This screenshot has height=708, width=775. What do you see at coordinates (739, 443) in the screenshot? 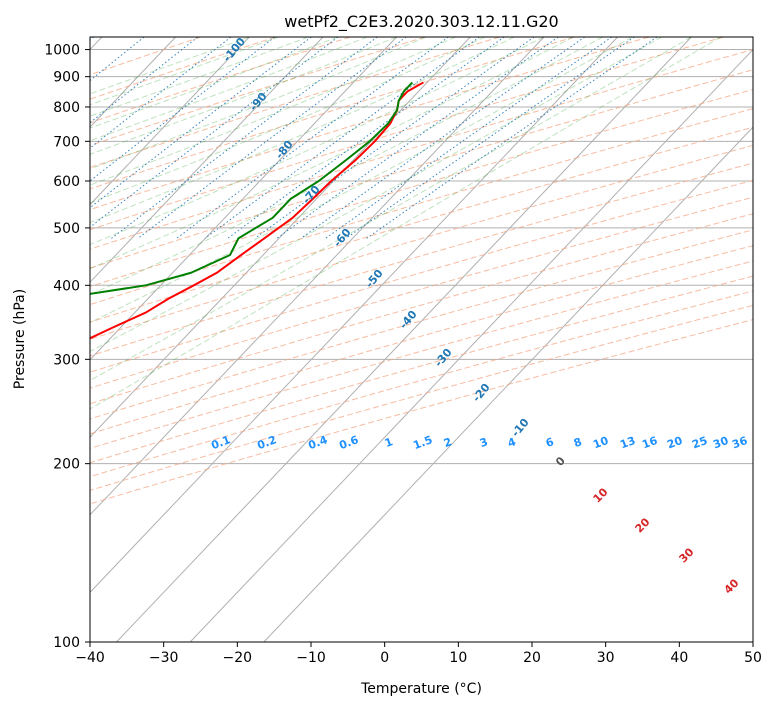
I see `mixing-ratio-label: 36` at bounding box center [739, 443].